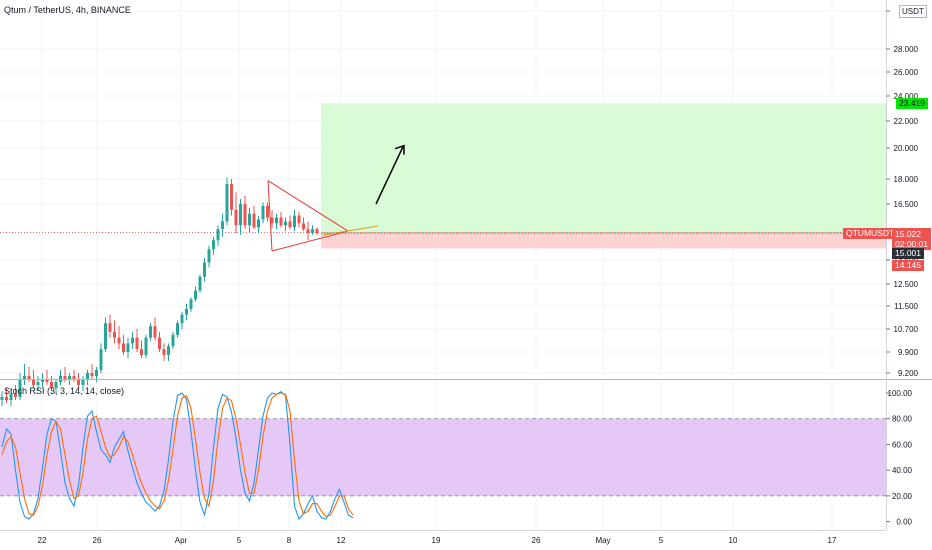 Image resolution: width=932 pixels, height=550 pixels. What do you see at coordinates (906, 96) in the screenshot?
I see `price-tick-label: 24.000` at bounding box center [906, 96].